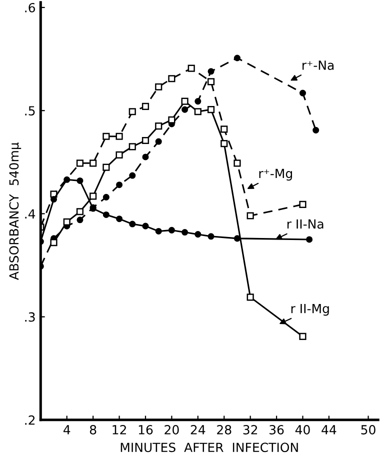 The height and width of the screenshot is (464, 380). Describe the element at coordinates (93, 429) in the screenshot. I see `x-tick-label: 8` at that location.